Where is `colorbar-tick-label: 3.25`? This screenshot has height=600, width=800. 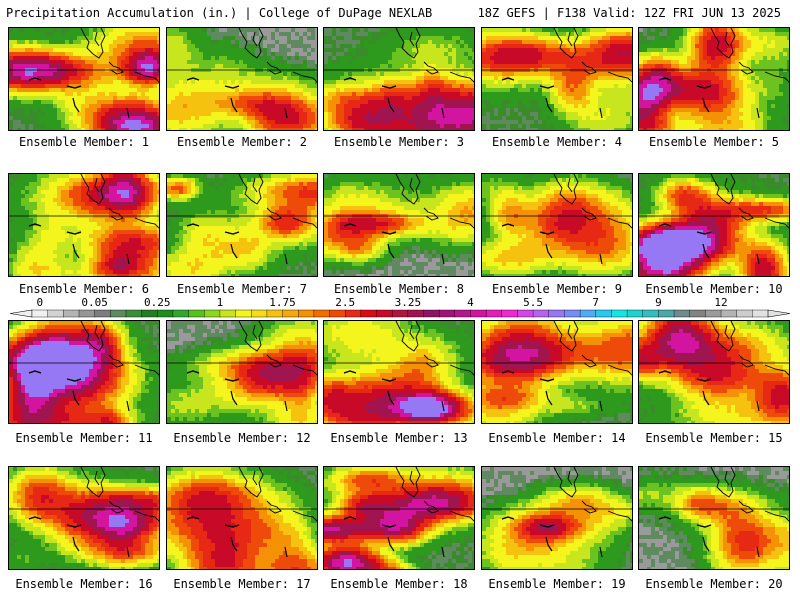 colorbar-tick-label: 3.25 is located at coordinates (408, 302).